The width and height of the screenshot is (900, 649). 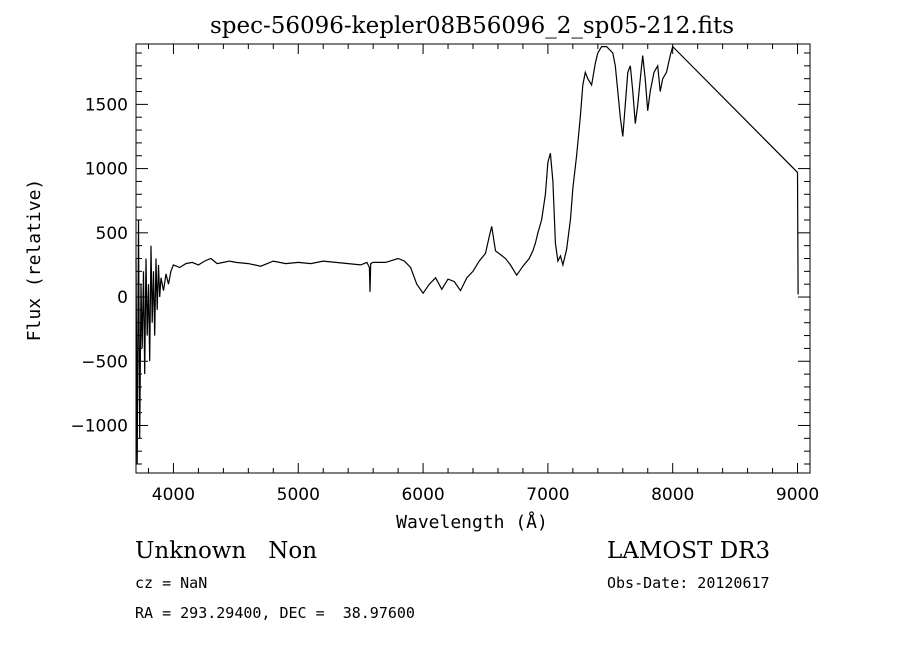 I want to click on x-tick-label: 8000, so click(x=672, y=495).